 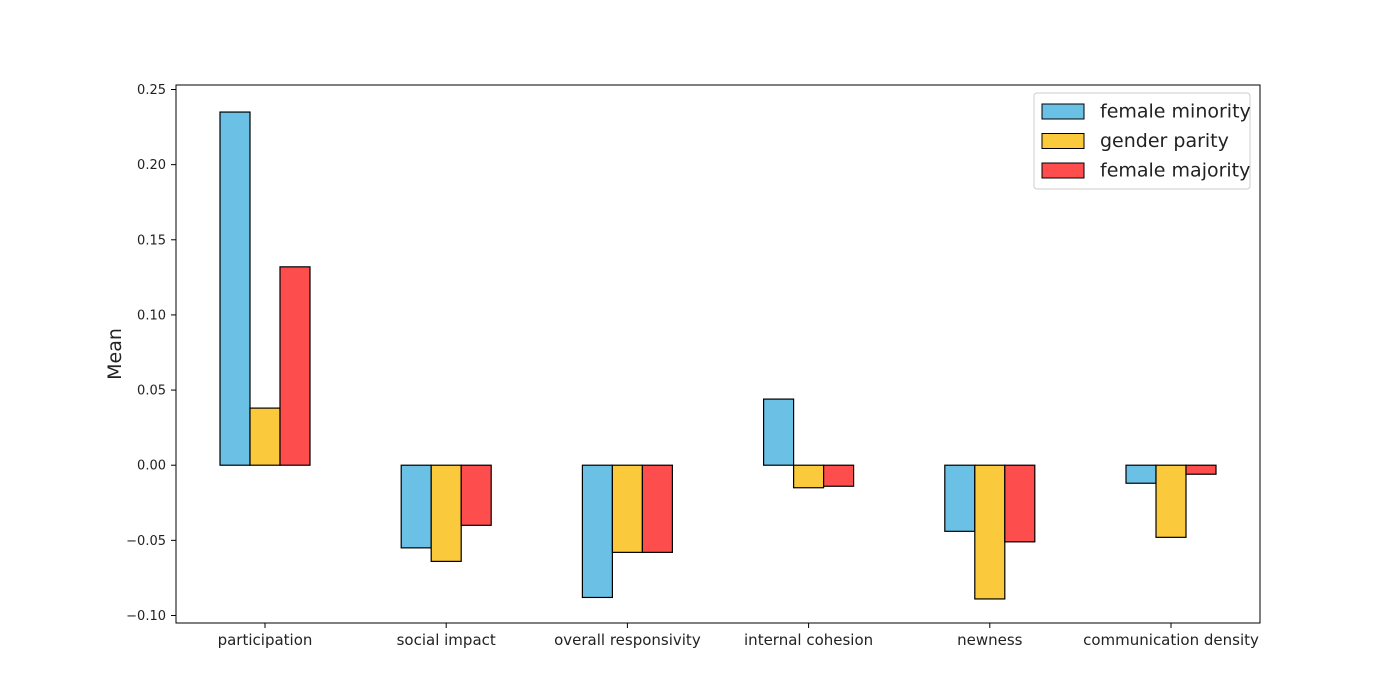 What do you see at coordinates (115, 354) in the screenshot?
I see `y-axis-label: Mean` at bounding box center [115, 354].